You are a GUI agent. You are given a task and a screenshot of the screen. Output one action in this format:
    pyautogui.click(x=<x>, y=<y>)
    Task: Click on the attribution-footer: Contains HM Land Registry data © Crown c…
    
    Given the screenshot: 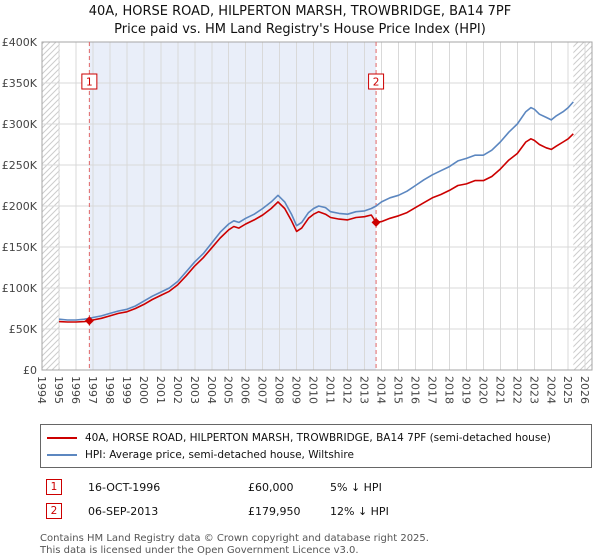 What is the action you would take?
    pyautogui.click(x=320, y=545)
    